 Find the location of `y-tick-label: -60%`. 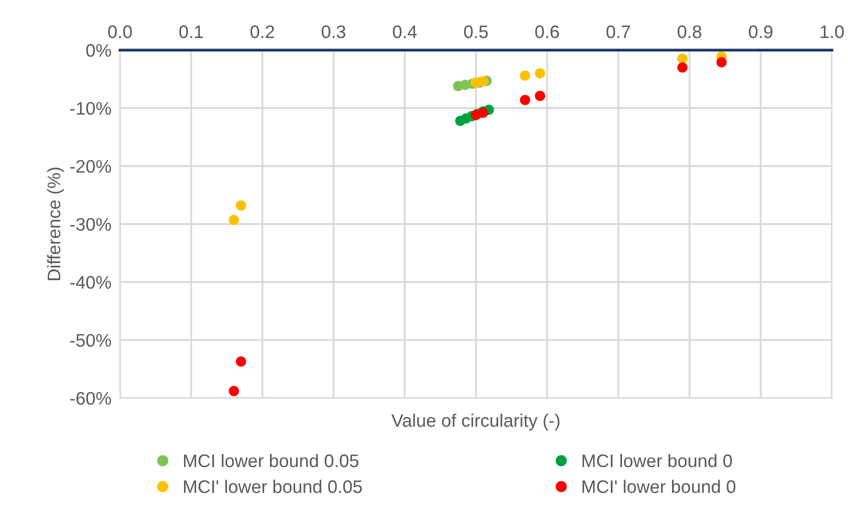

y-tick-label: -60% is located at coordinates (91, 398).